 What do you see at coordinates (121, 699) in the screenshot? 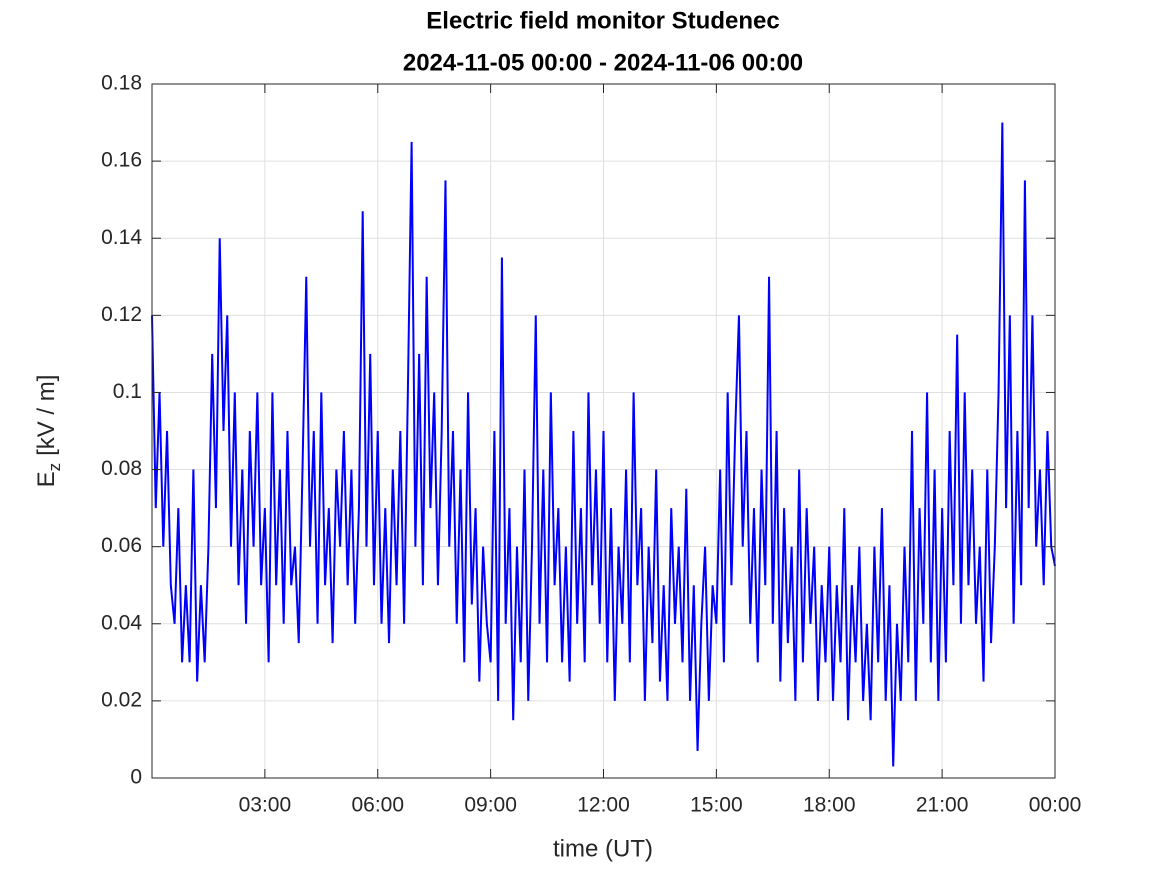
I see `y-tick-label: 0.02` at bounding box center [121, 699].